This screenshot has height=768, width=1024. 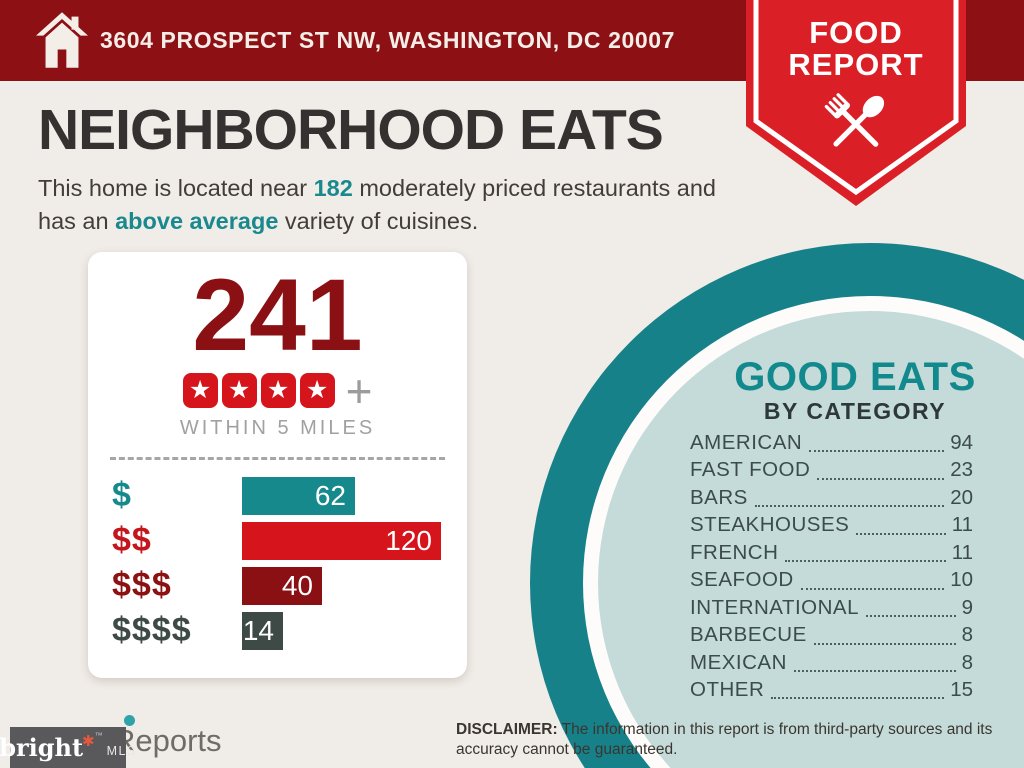 What do you see at coordinates (298, 495) in the screenshot?
I see `price-tier-bar: 62` at bounding box center [298, 495].